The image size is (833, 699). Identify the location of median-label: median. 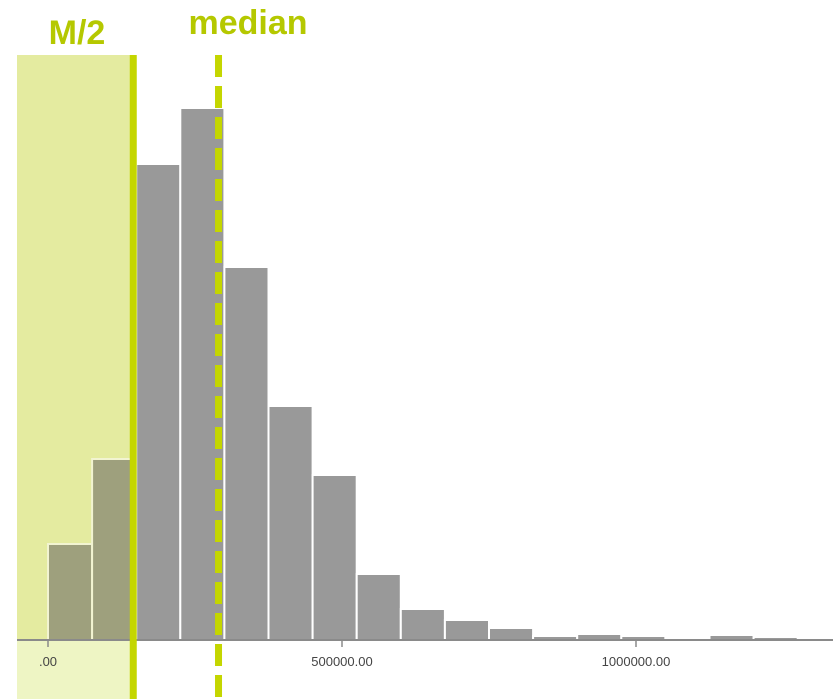
(247, 23).